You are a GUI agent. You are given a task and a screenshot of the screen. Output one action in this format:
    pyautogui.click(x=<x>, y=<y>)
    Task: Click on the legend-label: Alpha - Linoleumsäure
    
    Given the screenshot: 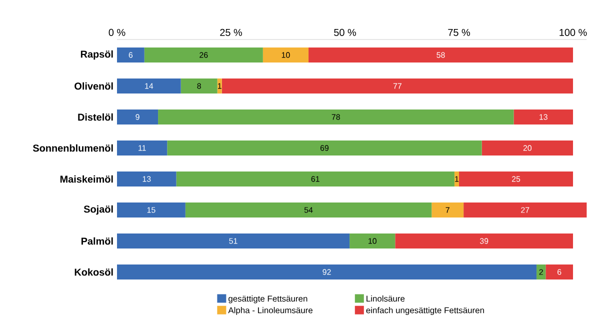 What is the action you would take?
    pyautogui.click(x=270, y=311)
    